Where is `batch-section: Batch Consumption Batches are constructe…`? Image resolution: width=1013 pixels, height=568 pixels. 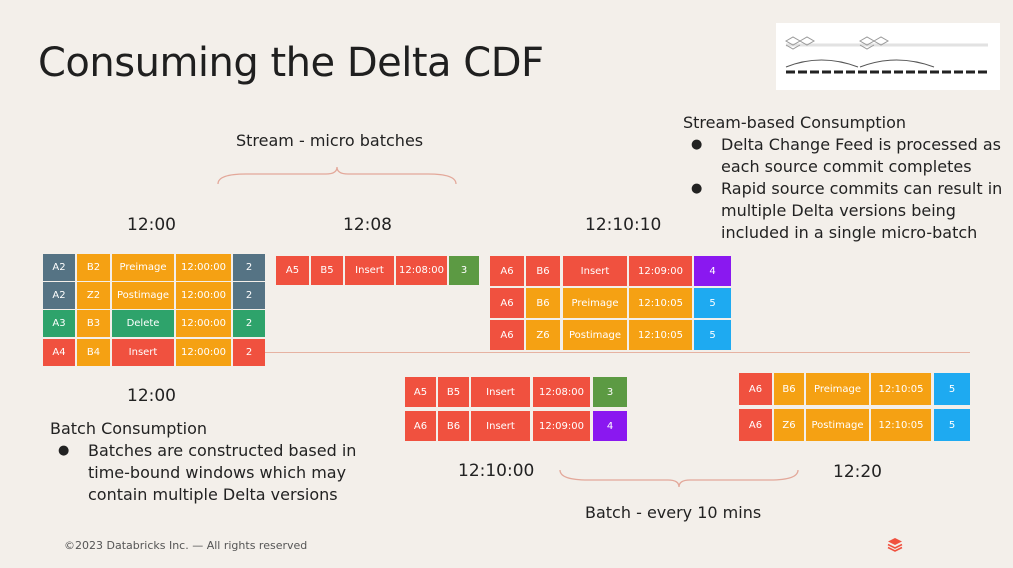
batch-section: Batch Consumption Batches are constructe… is located at coordinates (205, 462).